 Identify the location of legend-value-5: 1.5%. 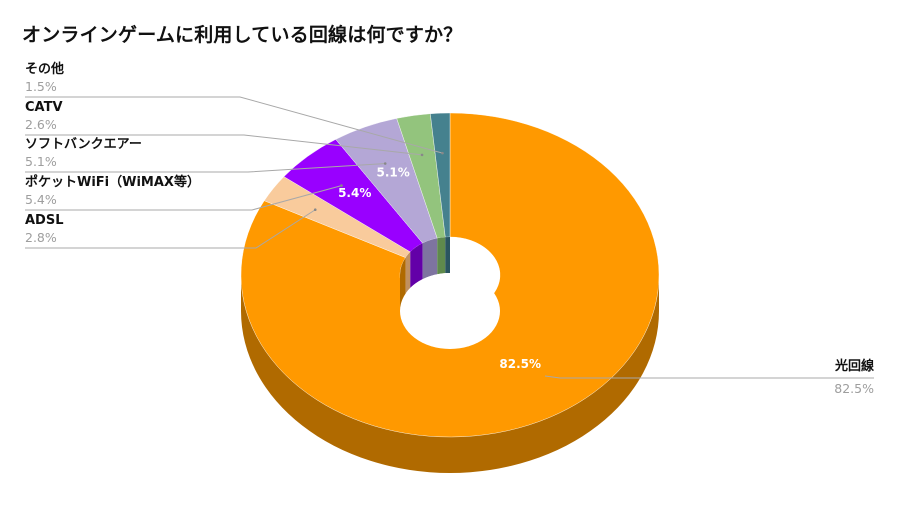
(41, 86).